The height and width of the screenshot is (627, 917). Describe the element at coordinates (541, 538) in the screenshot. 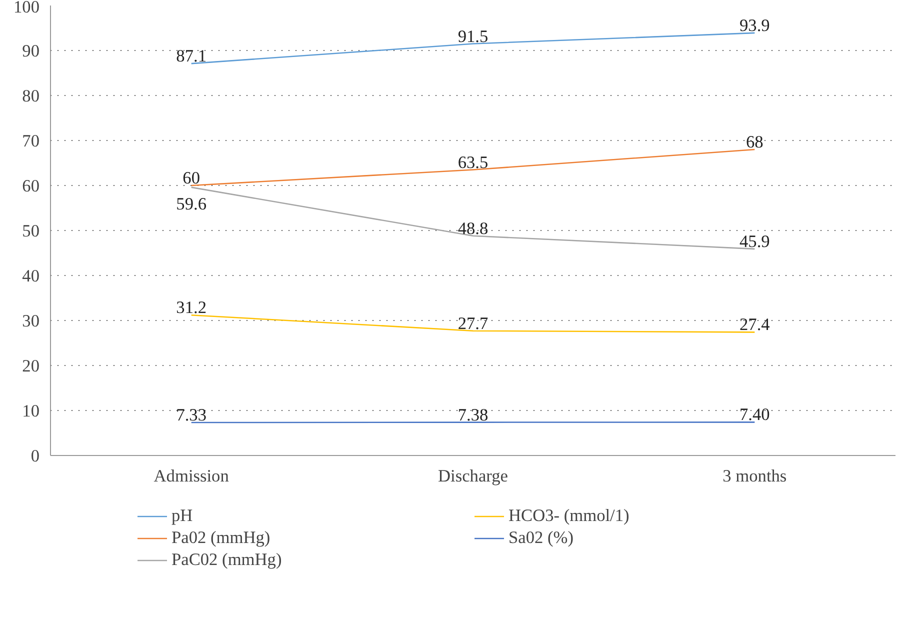

I see `legend-label: Sa02 (%)` at that location.